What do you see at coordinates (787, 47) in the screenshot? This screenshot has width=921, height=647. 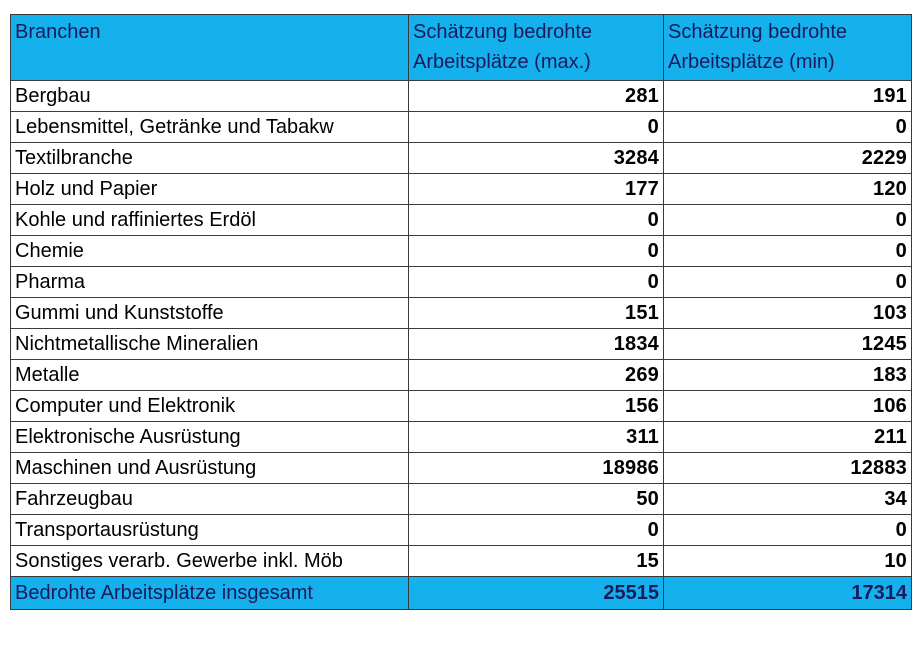 I see `header-estimate-min: Schätzung bedrohte Arbeitsplätze (min)` at bounding box center [787, 47].